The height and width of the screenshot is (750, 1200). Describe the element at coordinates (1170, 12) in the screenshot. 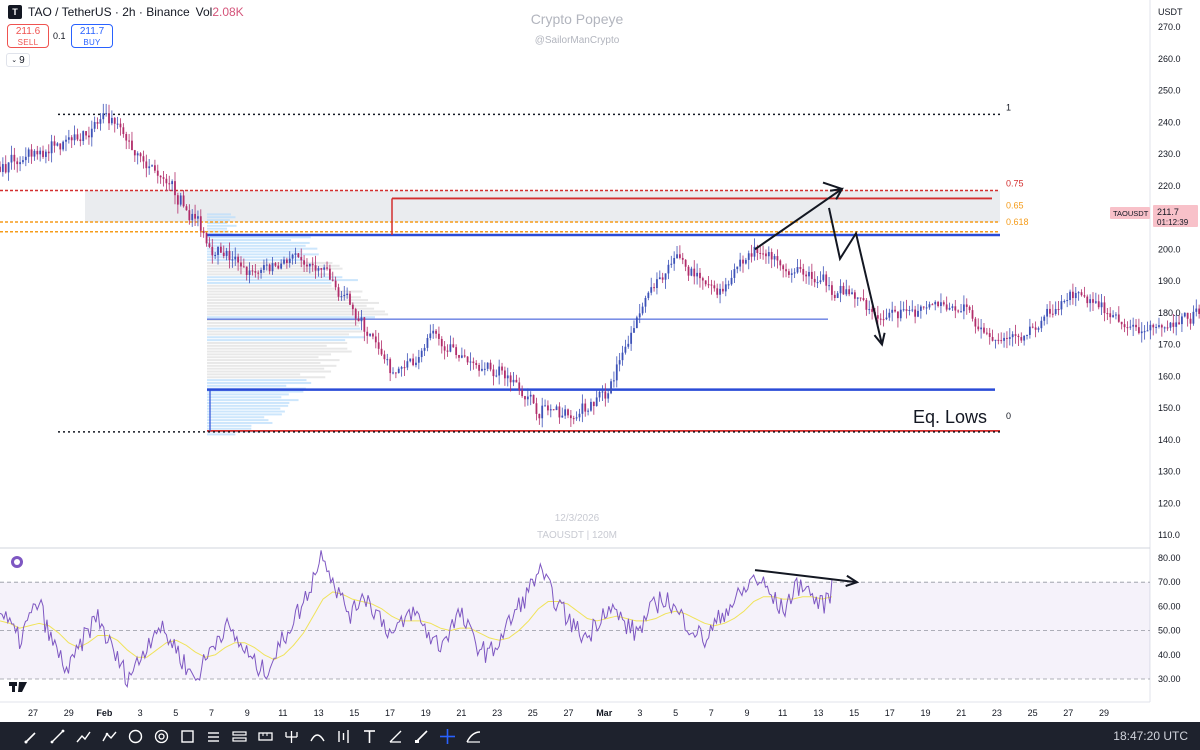

I see `currency-label: USDT` at that location.